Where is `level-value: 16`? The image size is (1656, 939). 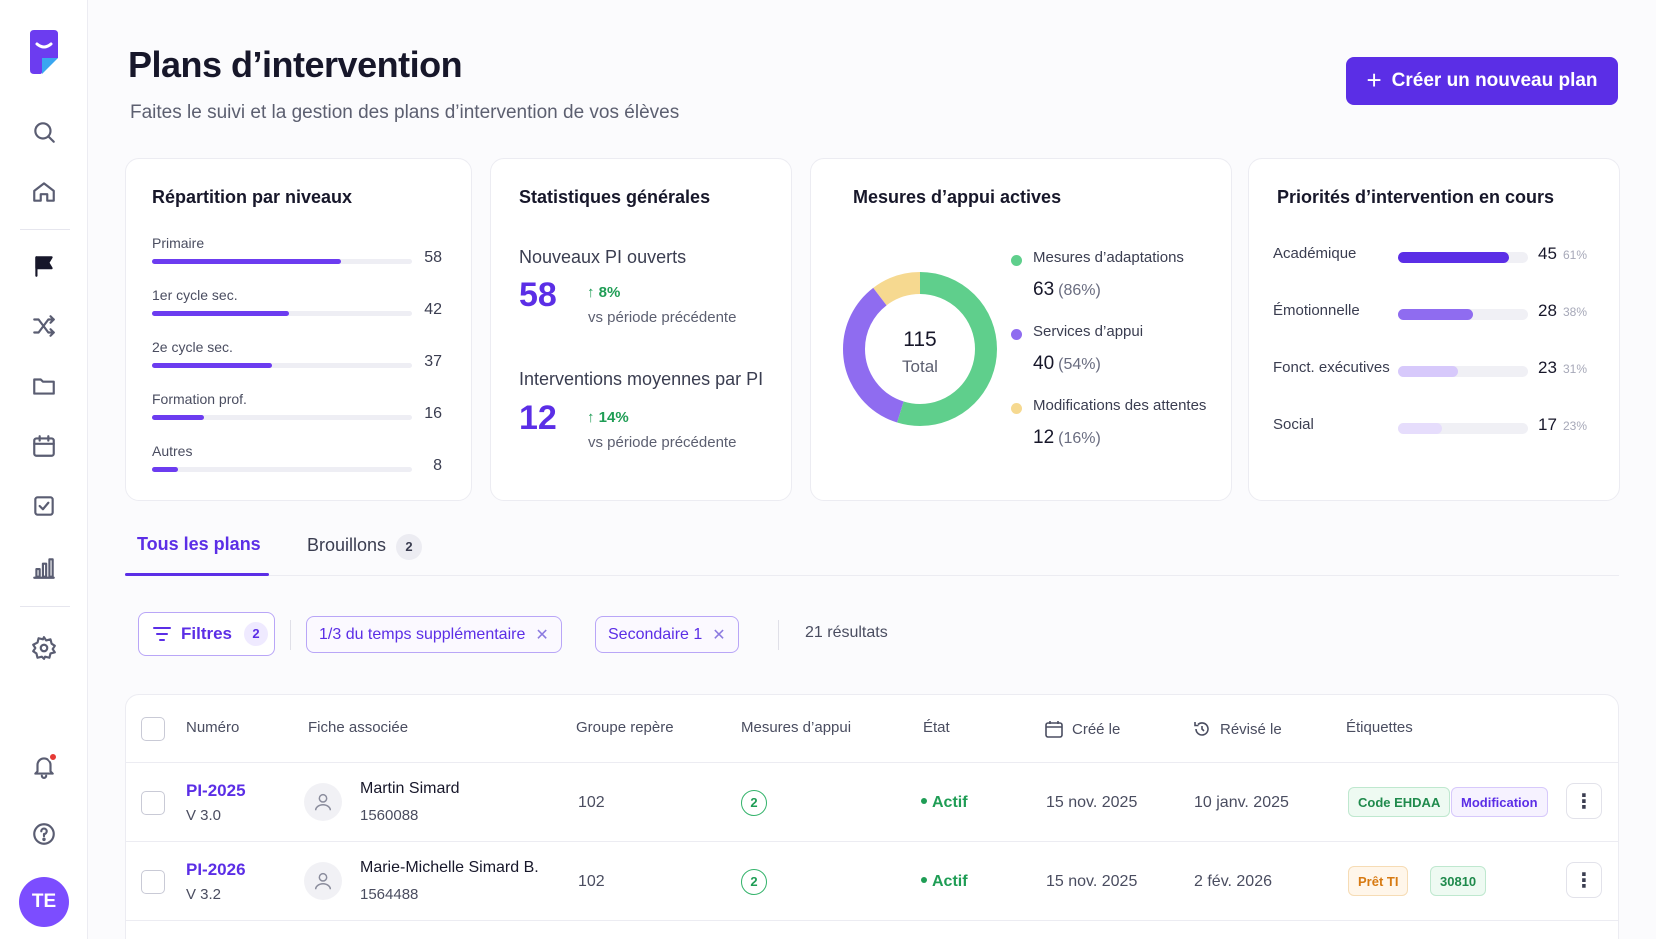
level-value: 16 is located at coordinates (433, 413).